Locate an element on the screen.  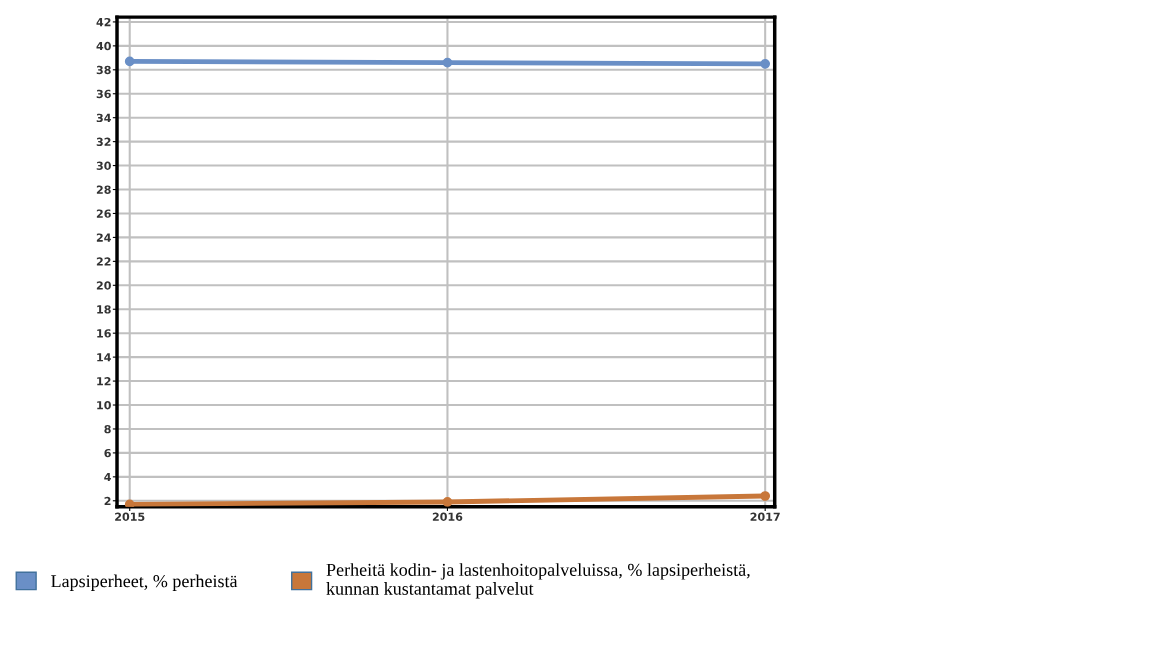
y-tick-label: 16 is located at coordinates (104, 333).